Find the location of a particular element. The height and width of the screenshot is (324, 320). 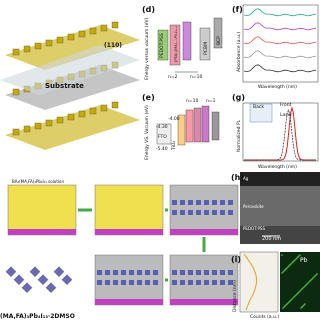

tem-layer is located at coordinates (280, 235).